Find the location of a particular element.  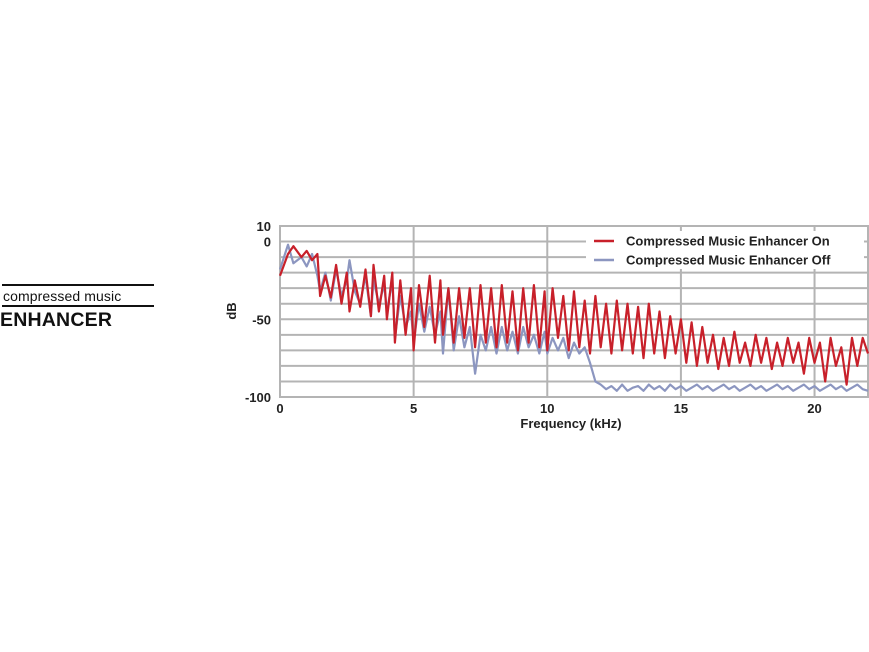

x-tick-label: 15 is located at coordinates (681, 408).